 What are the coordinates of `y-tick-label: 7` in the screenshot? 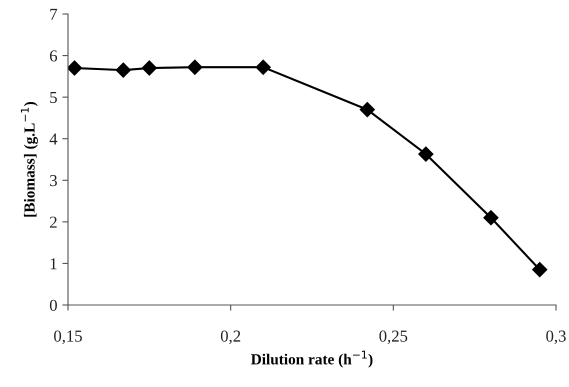 It's located at (54, 14).